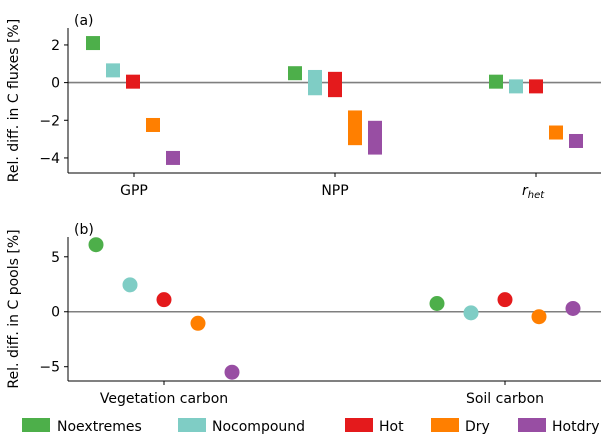 This screenshot has width=604, height=440. Describe the element at coordinates (84, 230) in the screenshot. I see `panel-label: (b)` at that location.